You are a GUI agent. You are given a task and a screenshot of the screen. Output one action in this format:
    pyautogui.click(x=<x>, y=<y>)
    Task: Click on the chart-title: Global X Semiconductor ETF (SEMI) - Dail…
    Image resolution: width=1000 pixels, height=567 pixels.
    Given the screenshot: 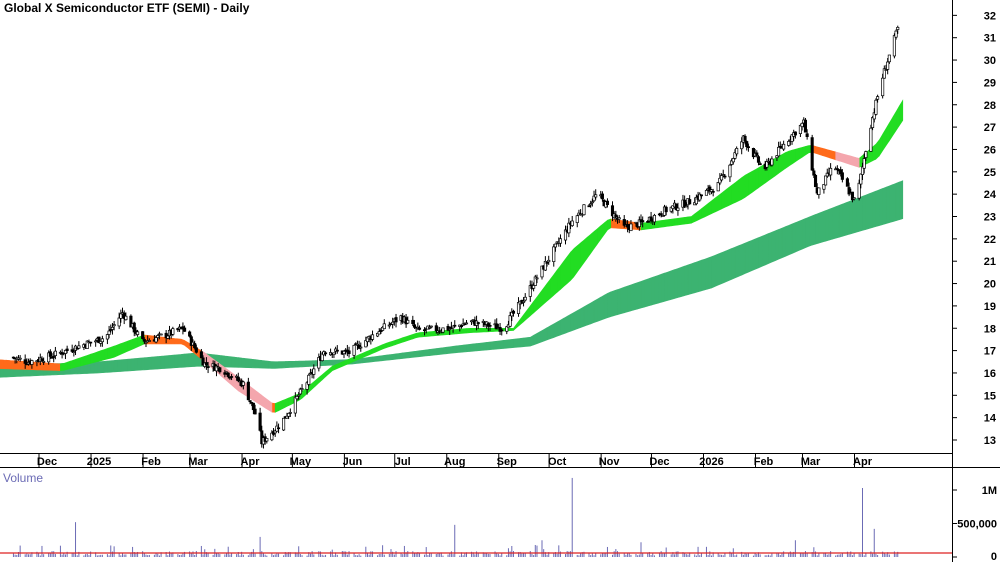 What is the action you would take?
    pyautogui.click(x=127, y=8)
    